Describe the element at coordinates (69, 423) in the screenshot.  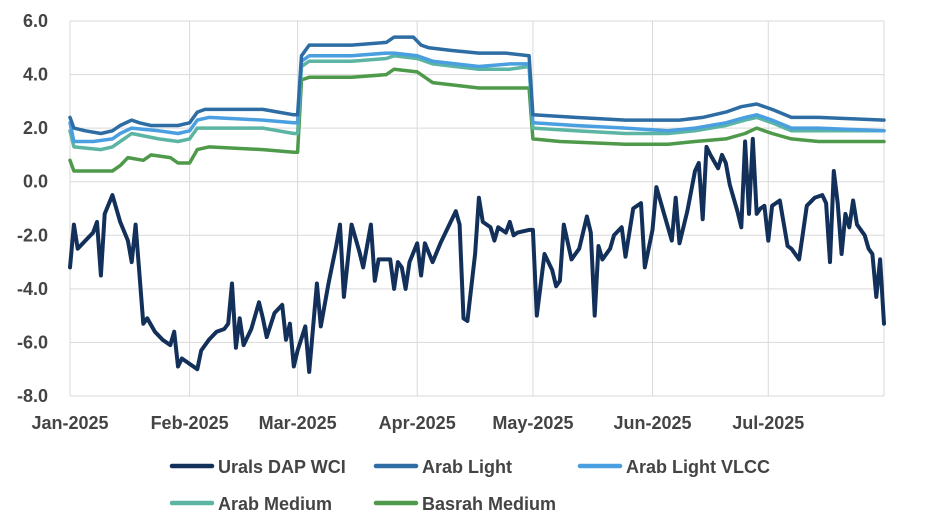
I see `x-tick-label: Jan-2025` at that location.